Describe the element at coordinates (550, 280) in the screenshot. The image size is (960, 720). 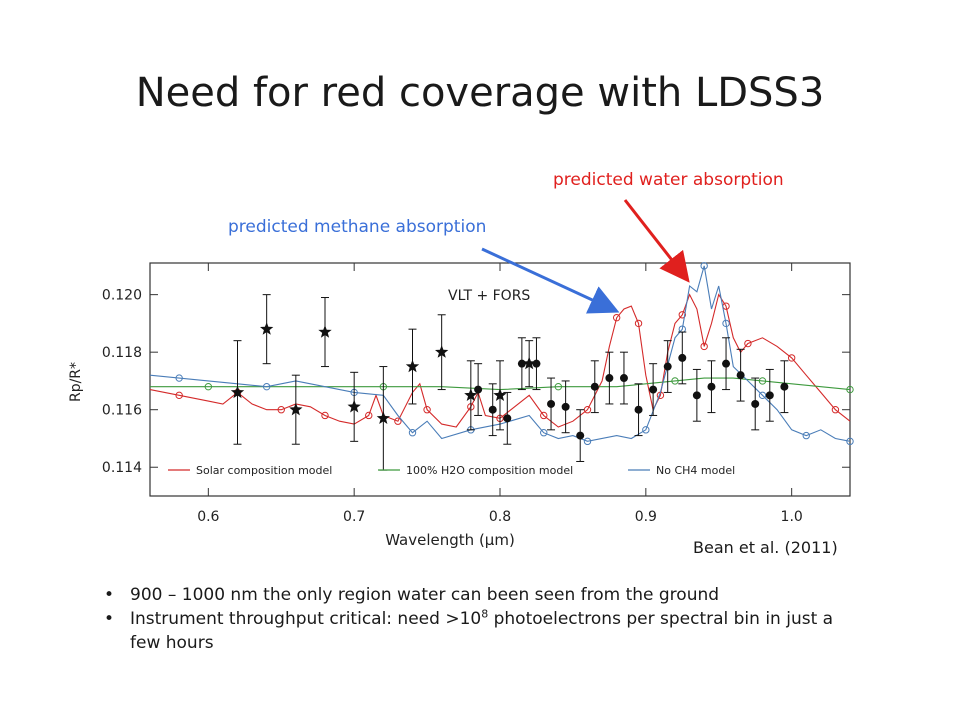
I see `methane-arrow` at that location.